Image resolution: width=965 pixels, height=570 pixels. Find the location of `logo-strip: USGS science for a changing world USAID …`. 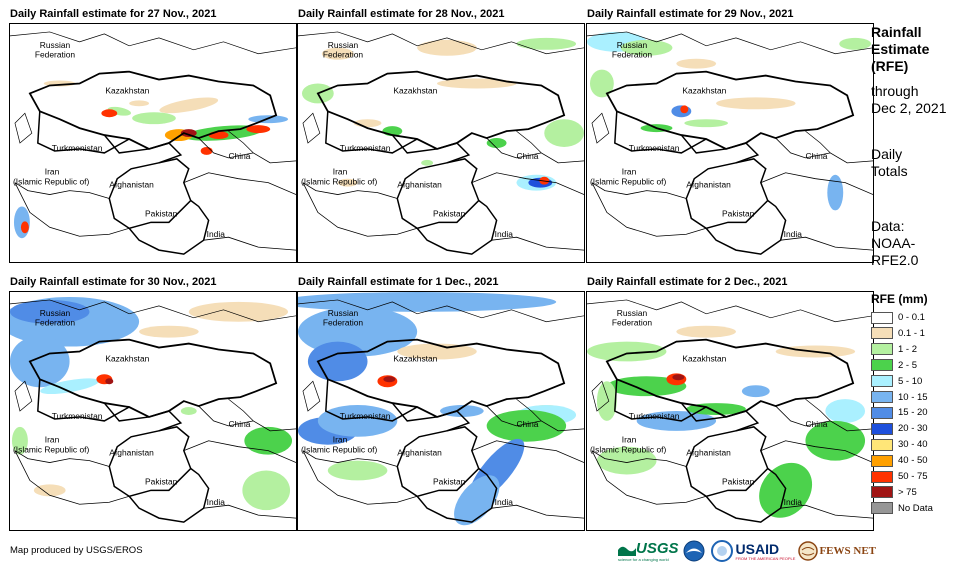

logo-strip: USGS science for a changing world USAID … is located at coordinates (747, 551).